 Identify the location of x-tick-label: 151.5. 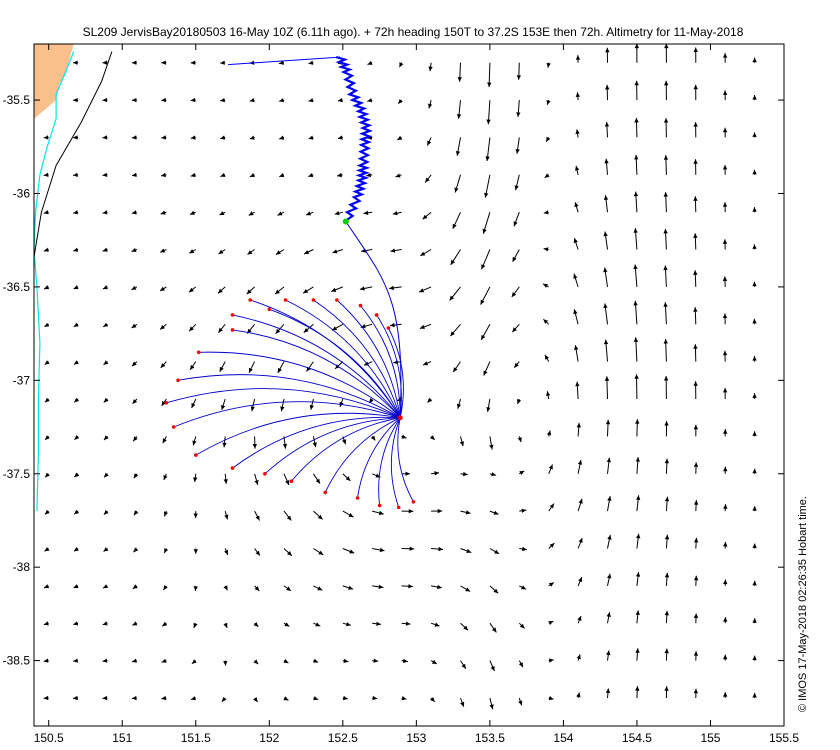
(196, 738).